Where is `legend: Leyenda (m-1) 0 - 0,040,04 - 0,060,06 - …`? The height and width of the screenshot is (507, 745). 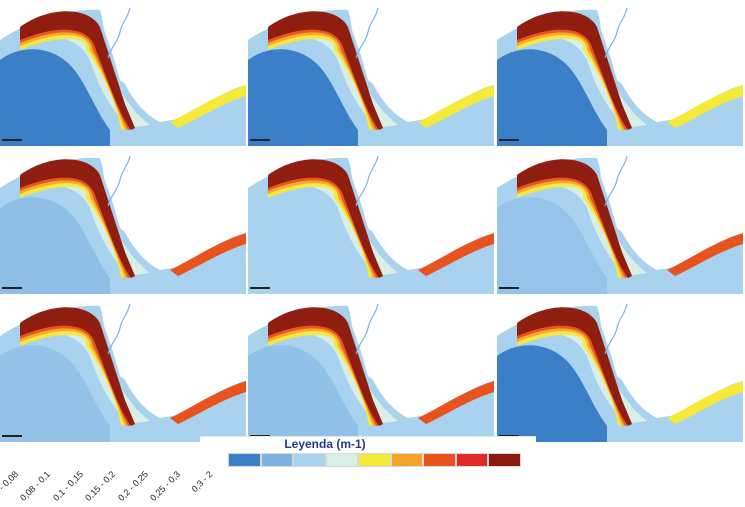 legend: Leyenda (m-1) 0 - 0,040,04 - 0,060,06 - … is located at coordinates (268, 471).